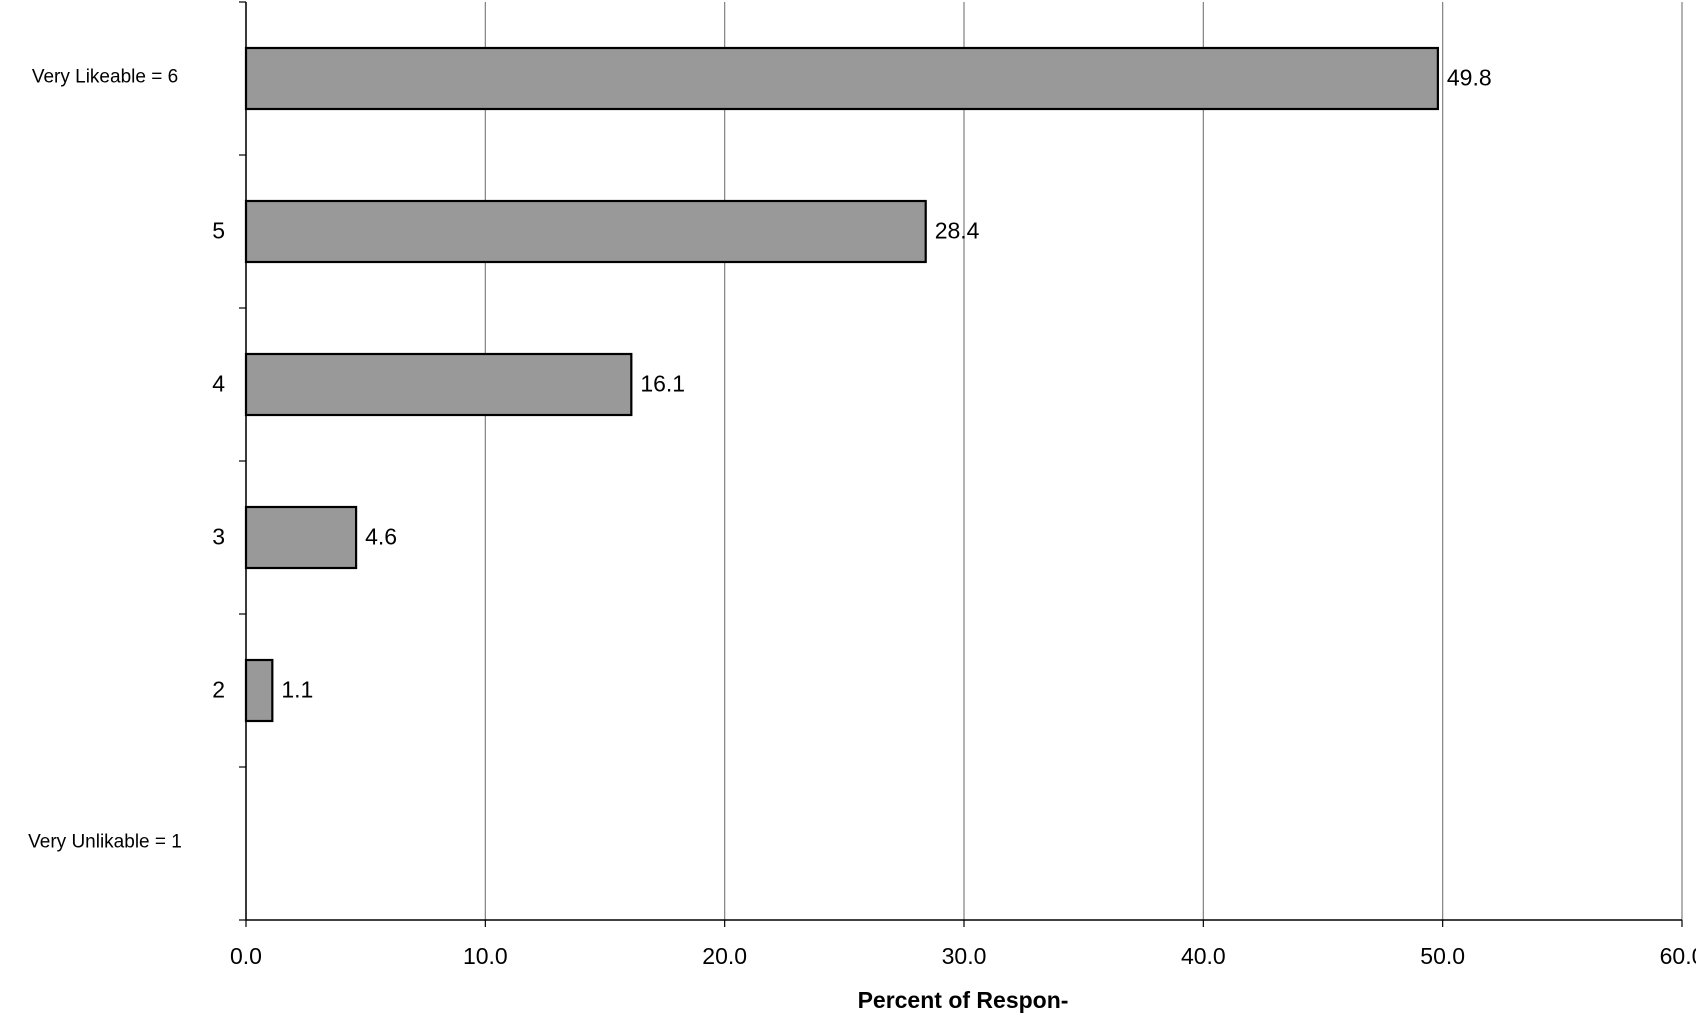 The height and width of the screenshot is (1016, 1696). What do you see at coordinates (1203, 956) in the screenshot?
I see `x-tick-label: 40.0` at bounding box center [1203, 956].